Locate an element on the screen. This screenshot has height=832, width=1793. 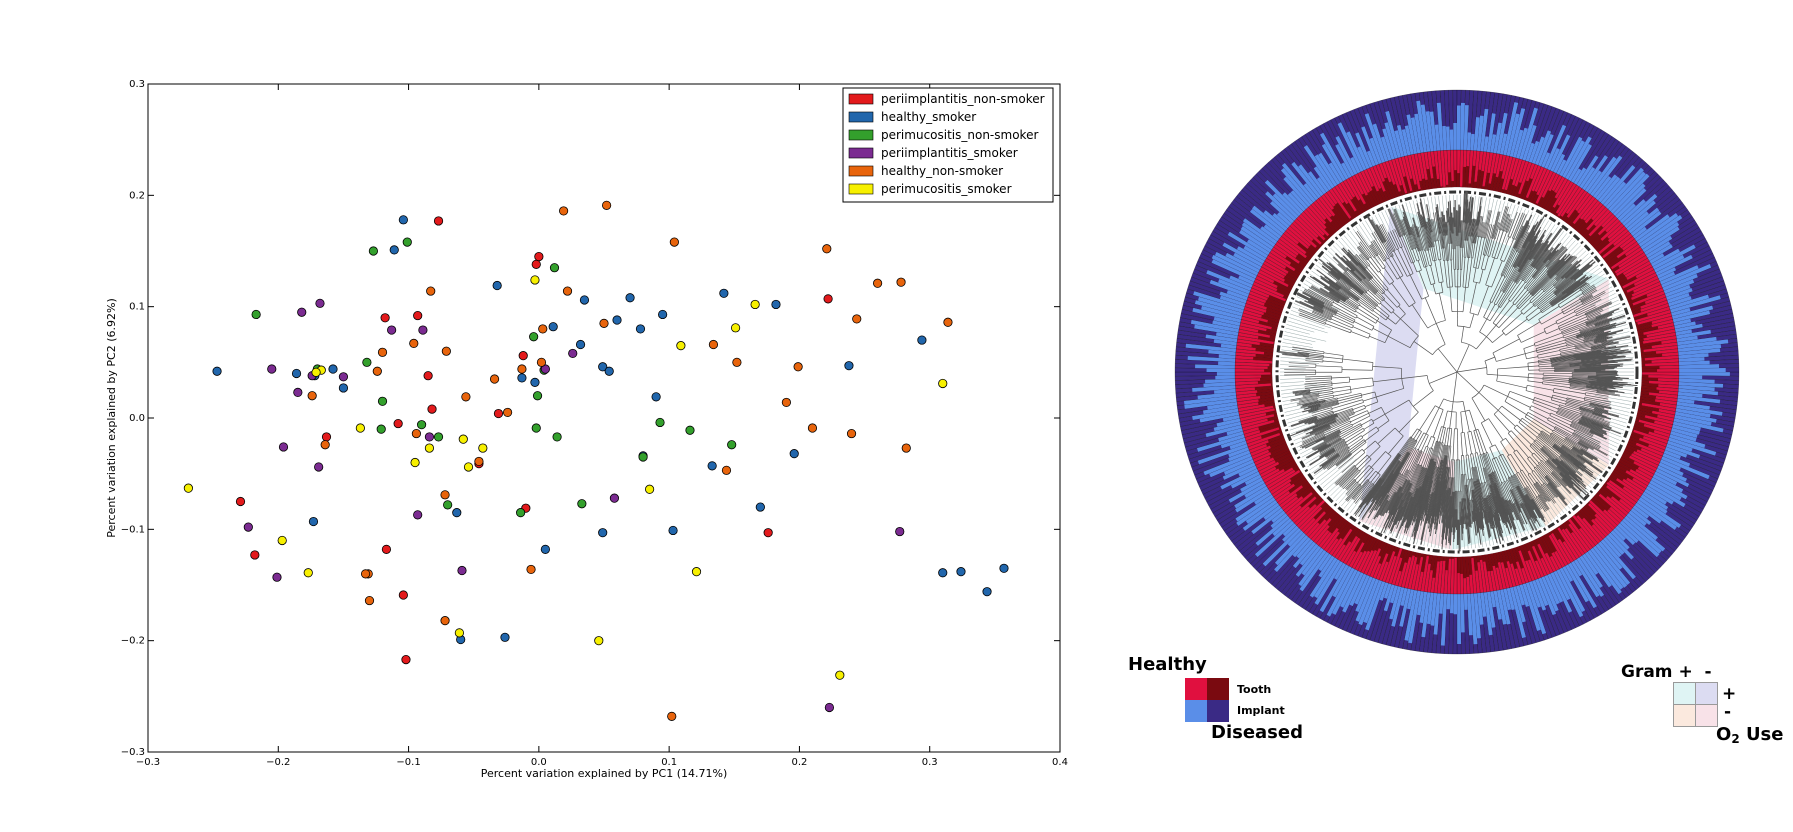
legend-label-periimplantitis-smoker: periimplantitis_smoker is located at coordinates (949, 153).